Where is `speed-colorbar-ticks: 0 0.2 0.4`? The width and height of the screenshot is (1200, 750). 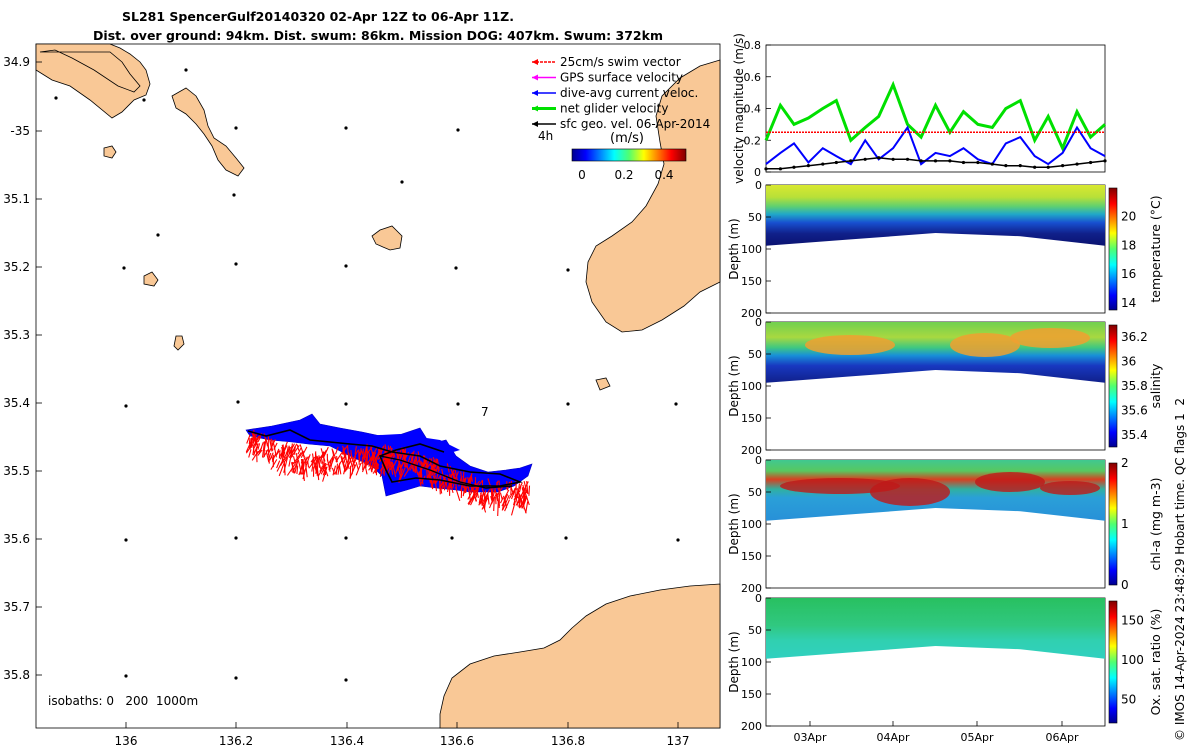
speed-colorbar-ticks: 0 0.2 0.4 is located at coordinates (625, 175).